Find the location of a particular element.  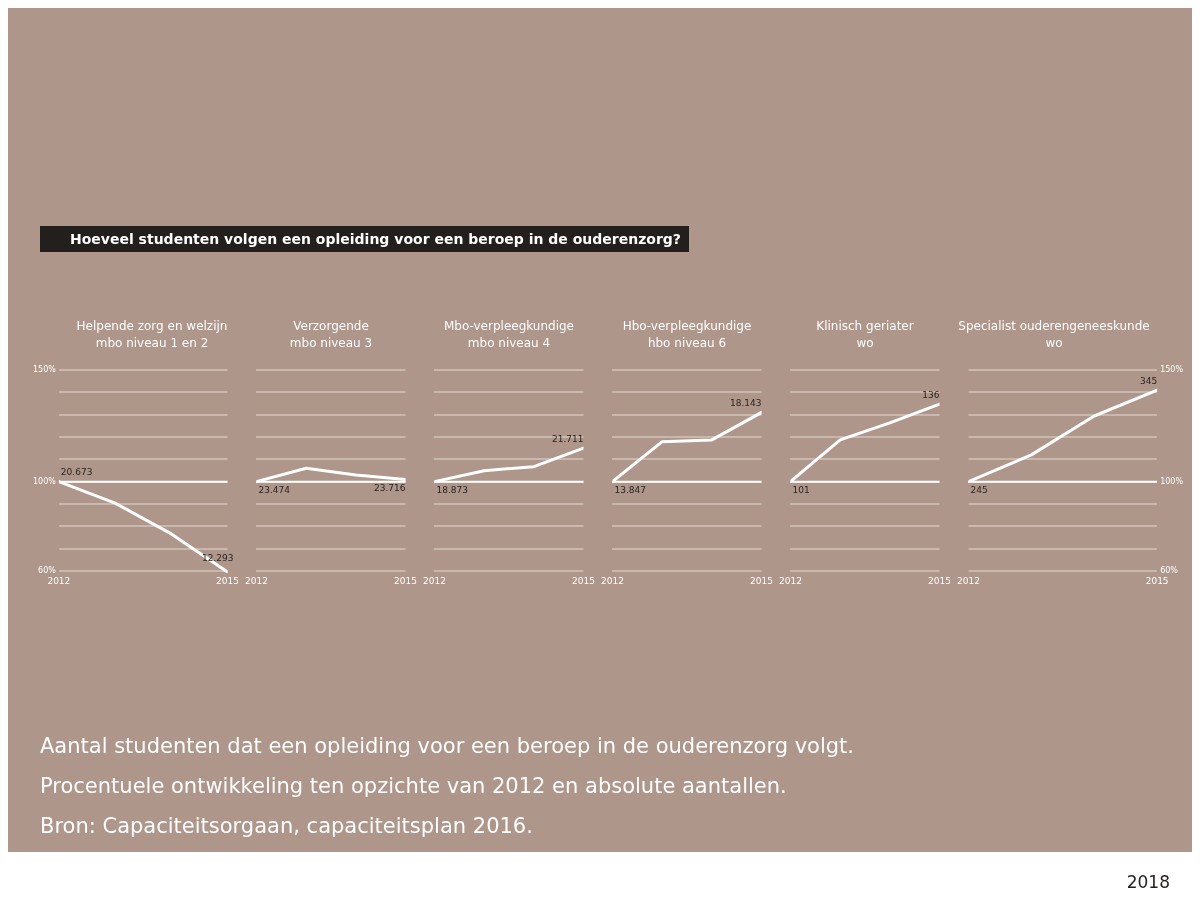

chart-title: Hbo-verpleegkundige hbo niveau 6 is located at coordinates (687, 335).